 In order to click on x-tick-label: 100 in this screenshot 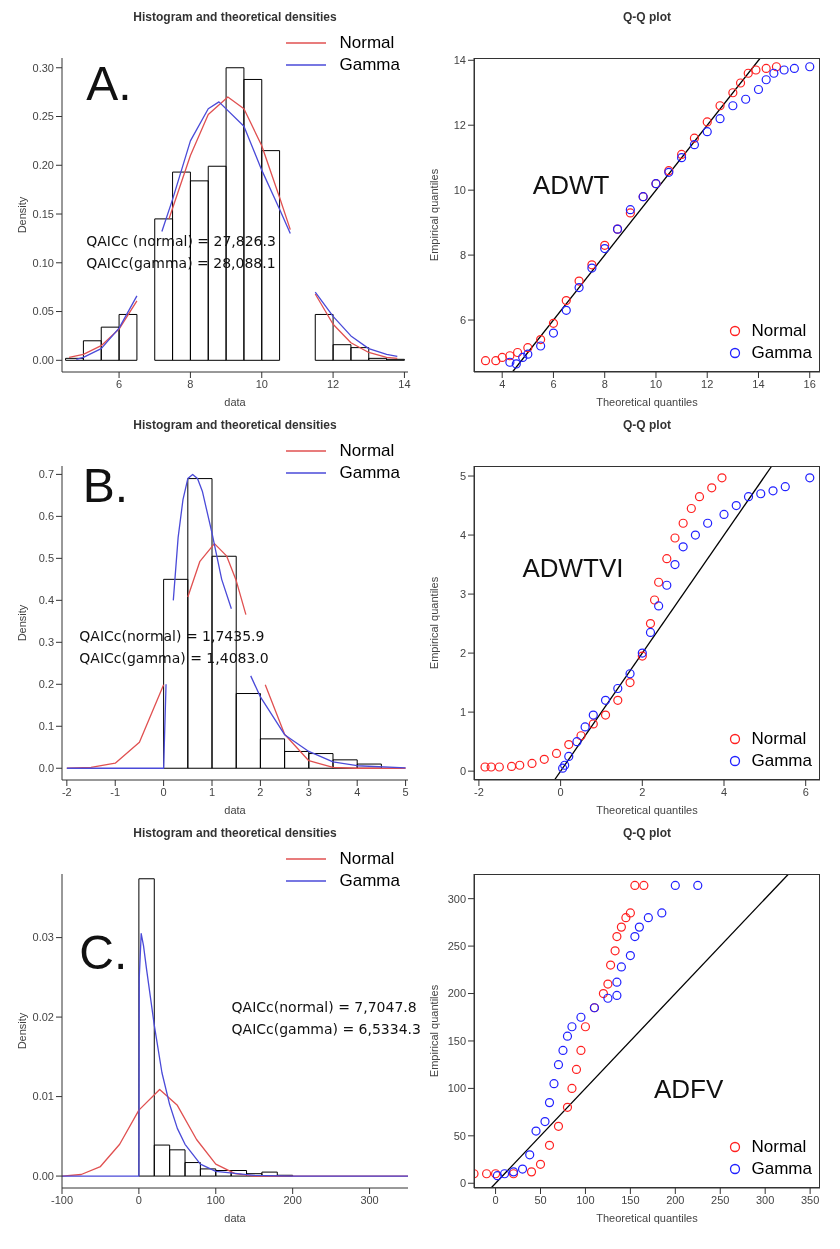, I will do `click(585, 1199)`.